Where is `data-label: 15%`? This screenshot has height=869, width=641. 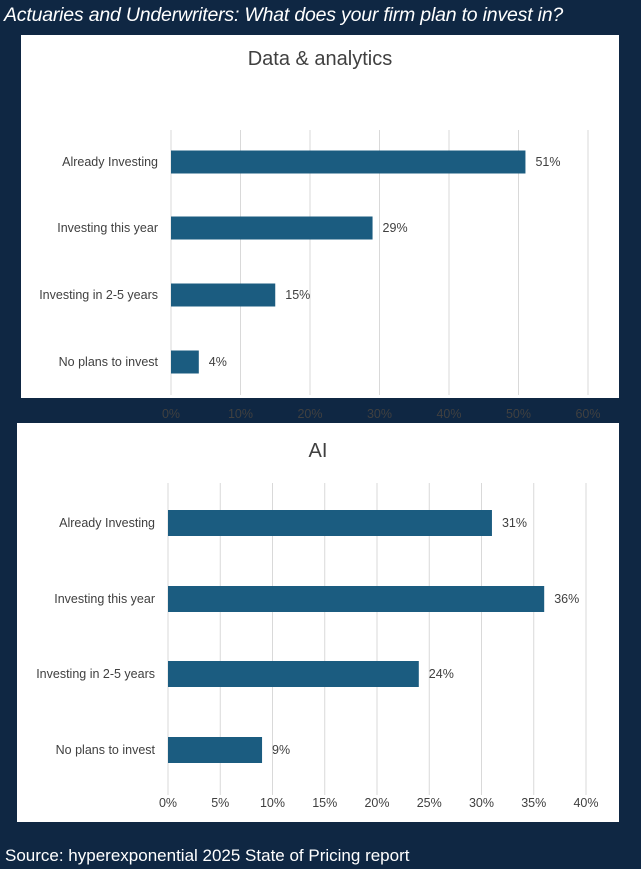
data-label: 15% is located at coordinates (297, 295).